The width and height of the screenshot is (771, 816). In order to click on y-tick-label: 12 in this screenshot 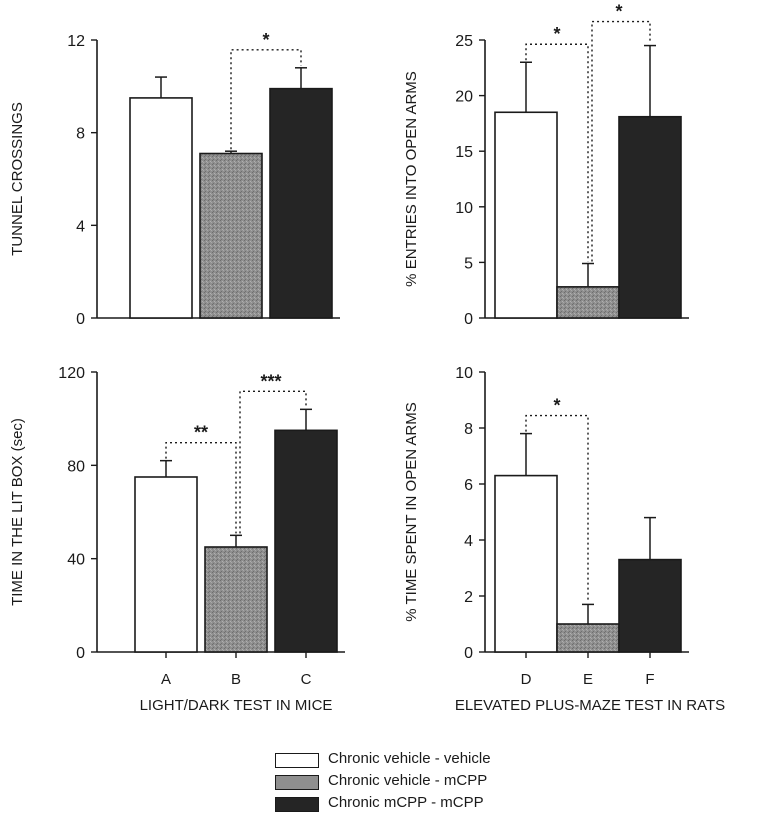, I will do `click(76, 41)`.